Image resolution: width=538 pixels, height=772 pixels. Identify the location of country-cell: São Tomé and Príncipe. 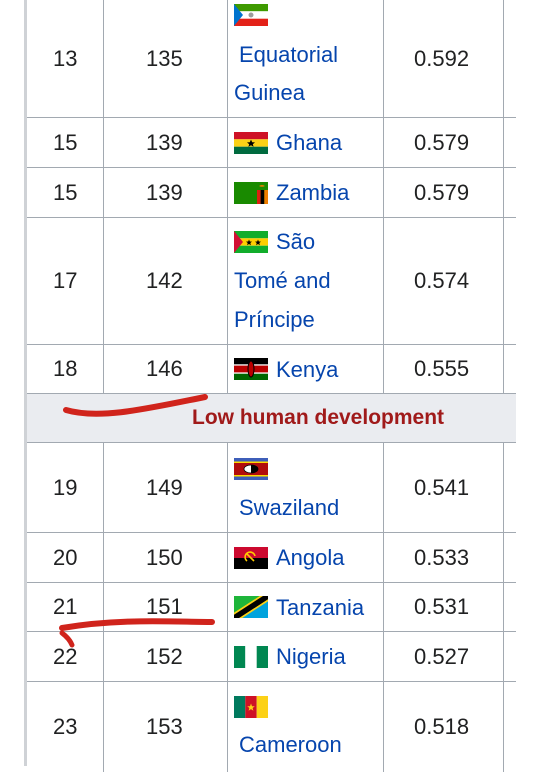
(306, 281).